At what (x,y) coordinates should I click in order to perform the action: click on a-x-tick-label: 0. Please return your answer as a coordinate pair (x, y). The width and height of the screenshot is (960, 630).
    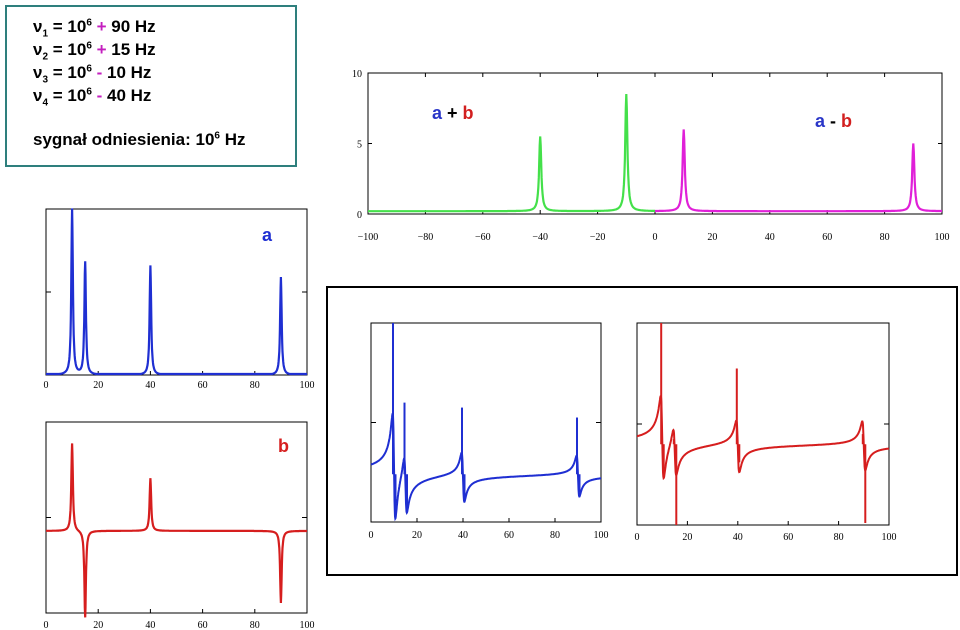
    Looking at the image, I should click on (46, 385).